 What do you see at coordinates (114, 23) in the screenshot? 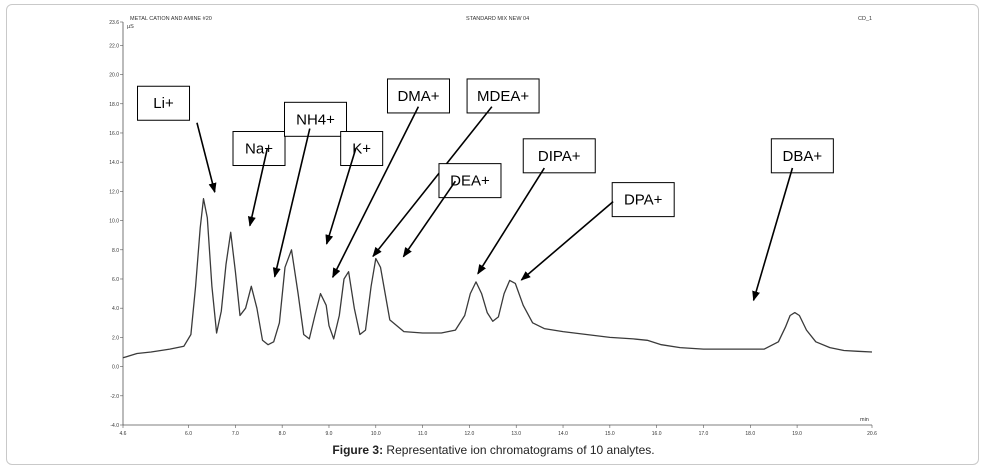
I see `y-tick-label: 23.6` at bounding box center [114, 23].